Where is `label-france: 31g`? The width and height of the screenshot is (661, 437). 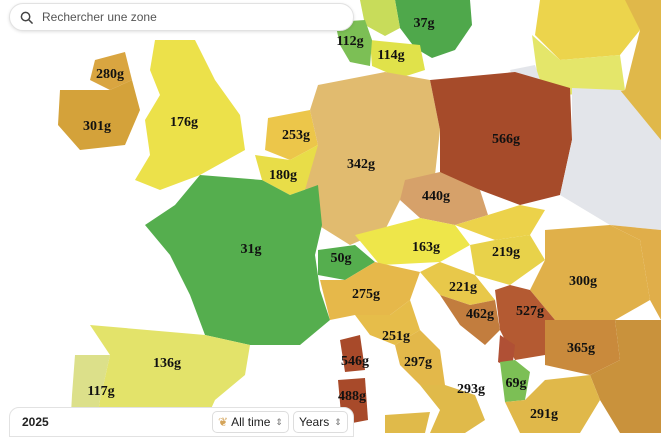
label-france: 31g is located at coordinates (251, 249).